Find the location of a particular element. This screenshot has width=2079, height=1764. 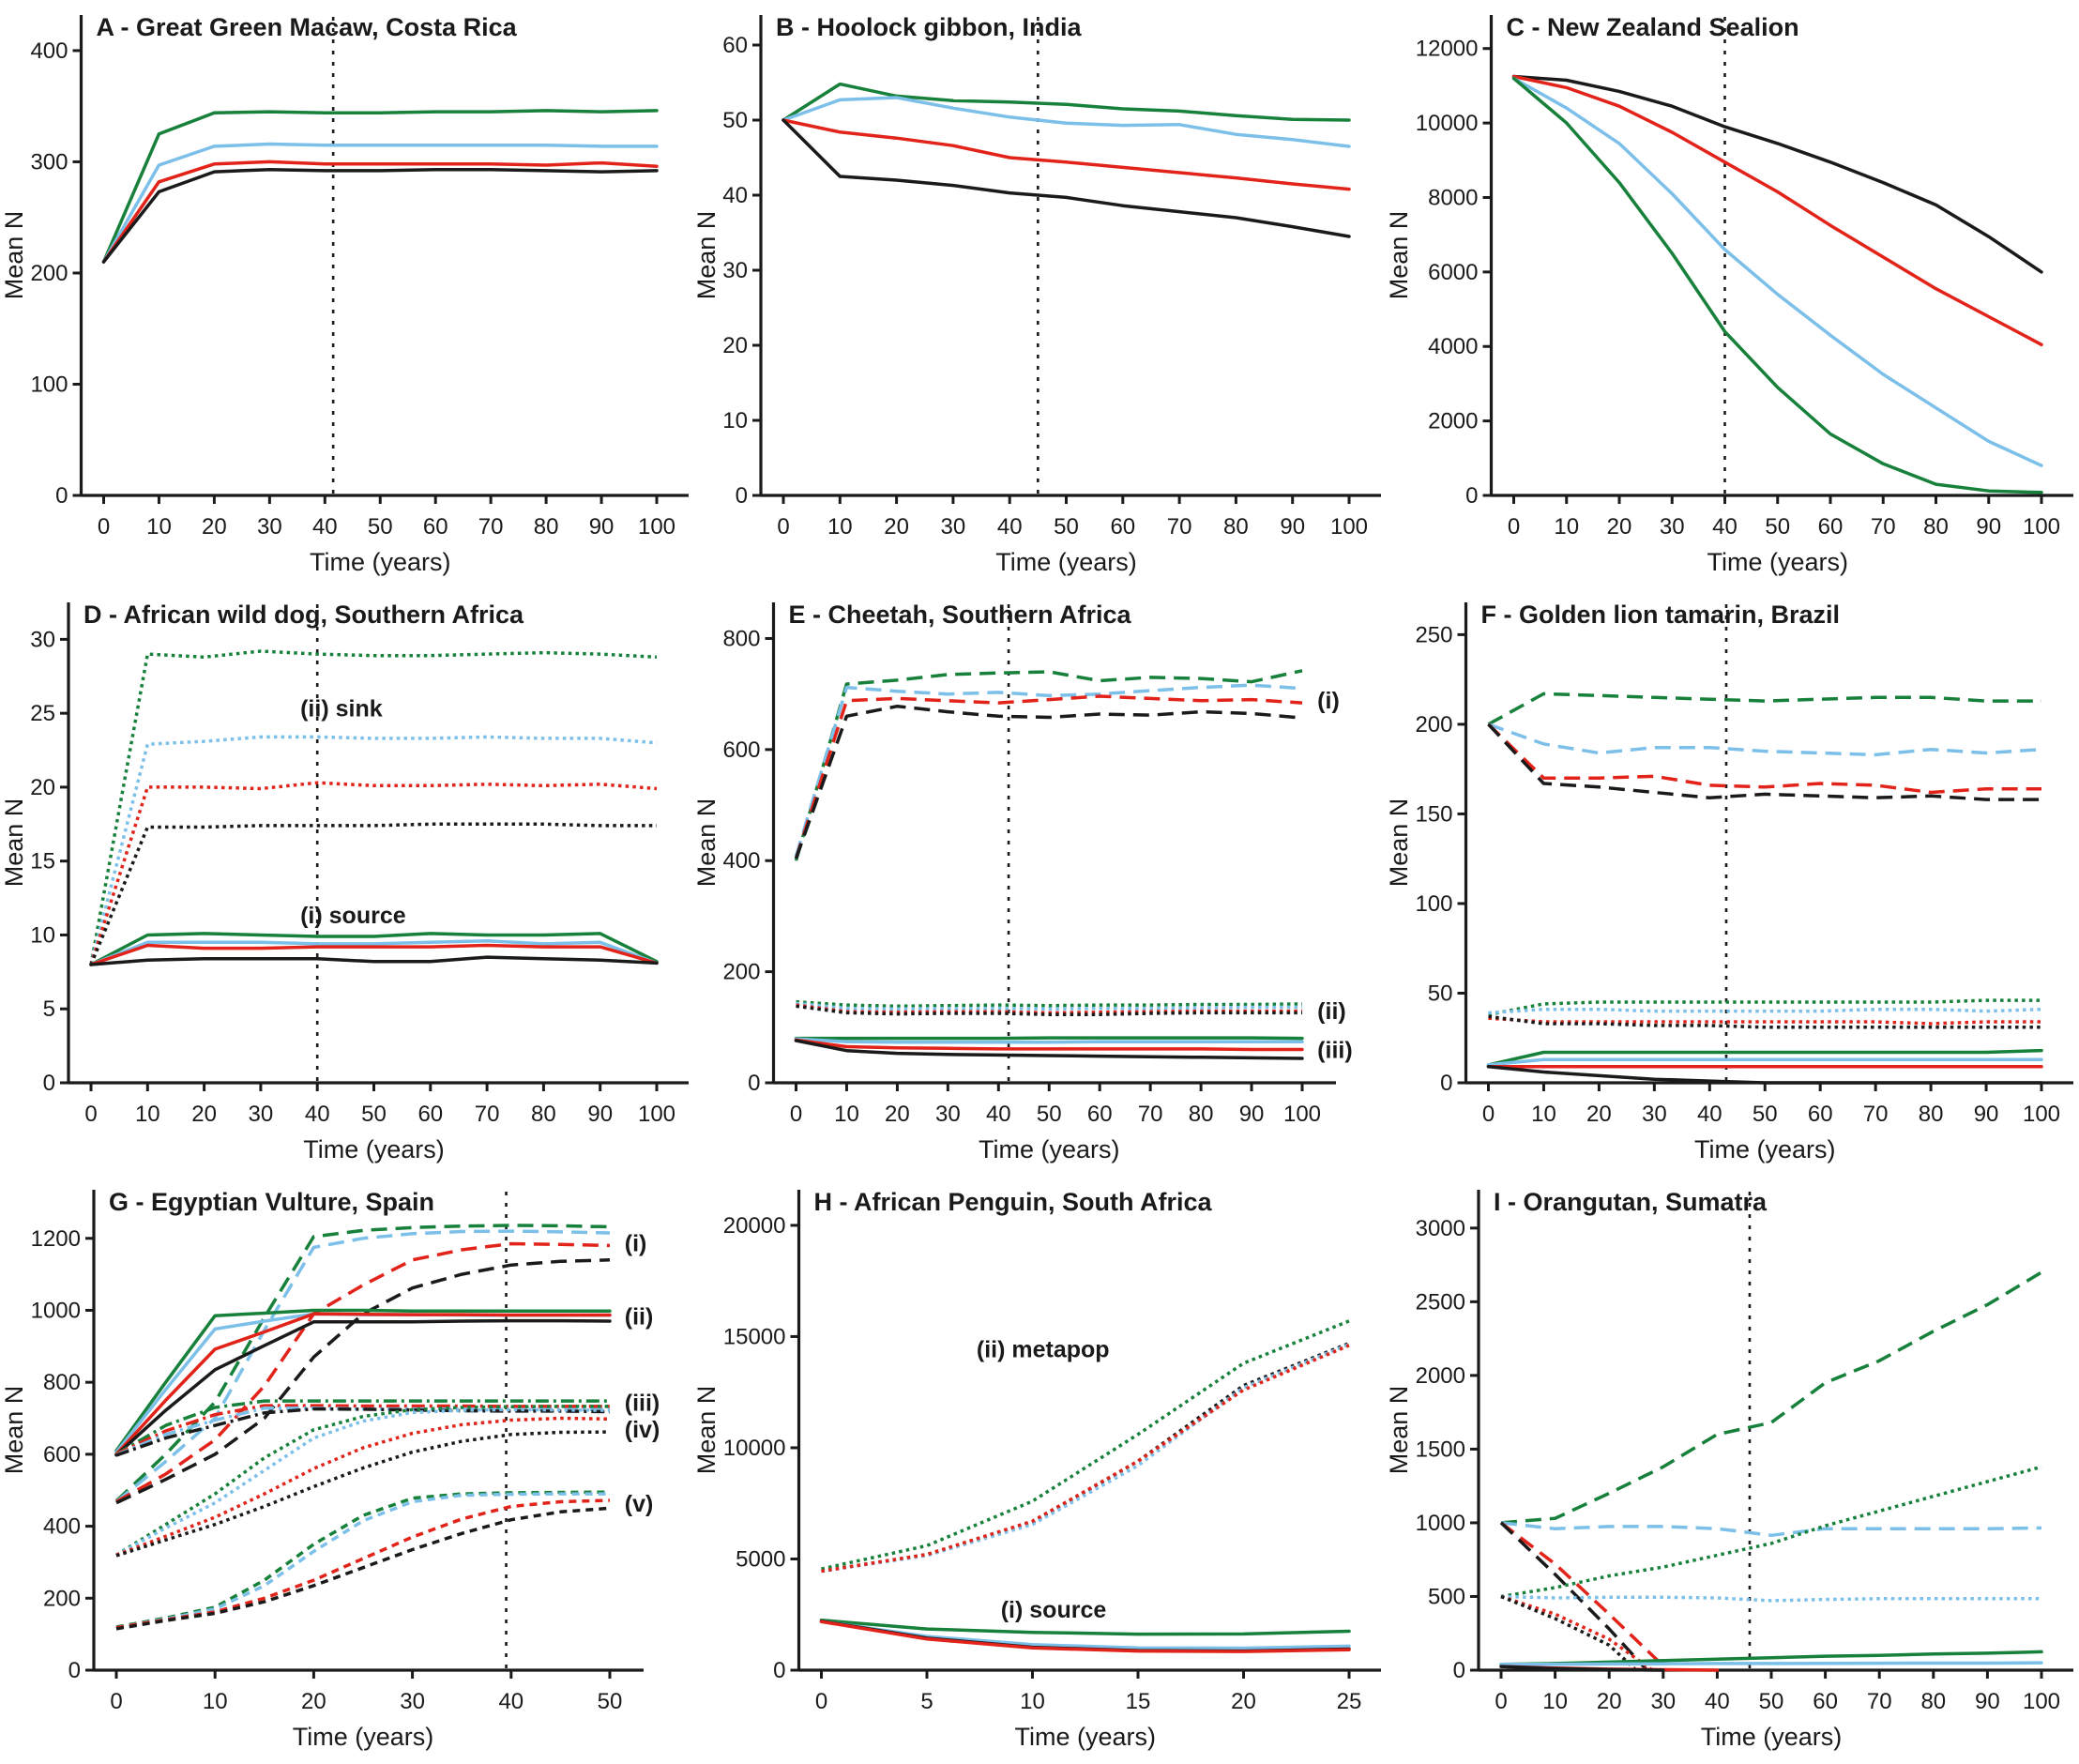

series-lightblue-short is located at coordinates (363, 1561).